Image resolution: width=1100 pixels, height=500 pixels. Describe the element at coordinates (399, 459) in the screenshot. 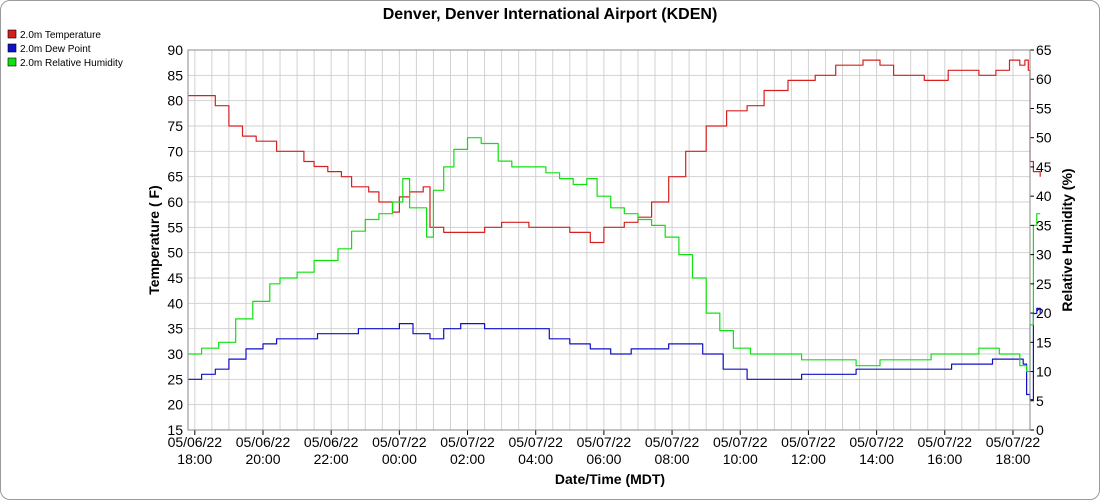

I see `x-tick-time: 00:00` at that location.